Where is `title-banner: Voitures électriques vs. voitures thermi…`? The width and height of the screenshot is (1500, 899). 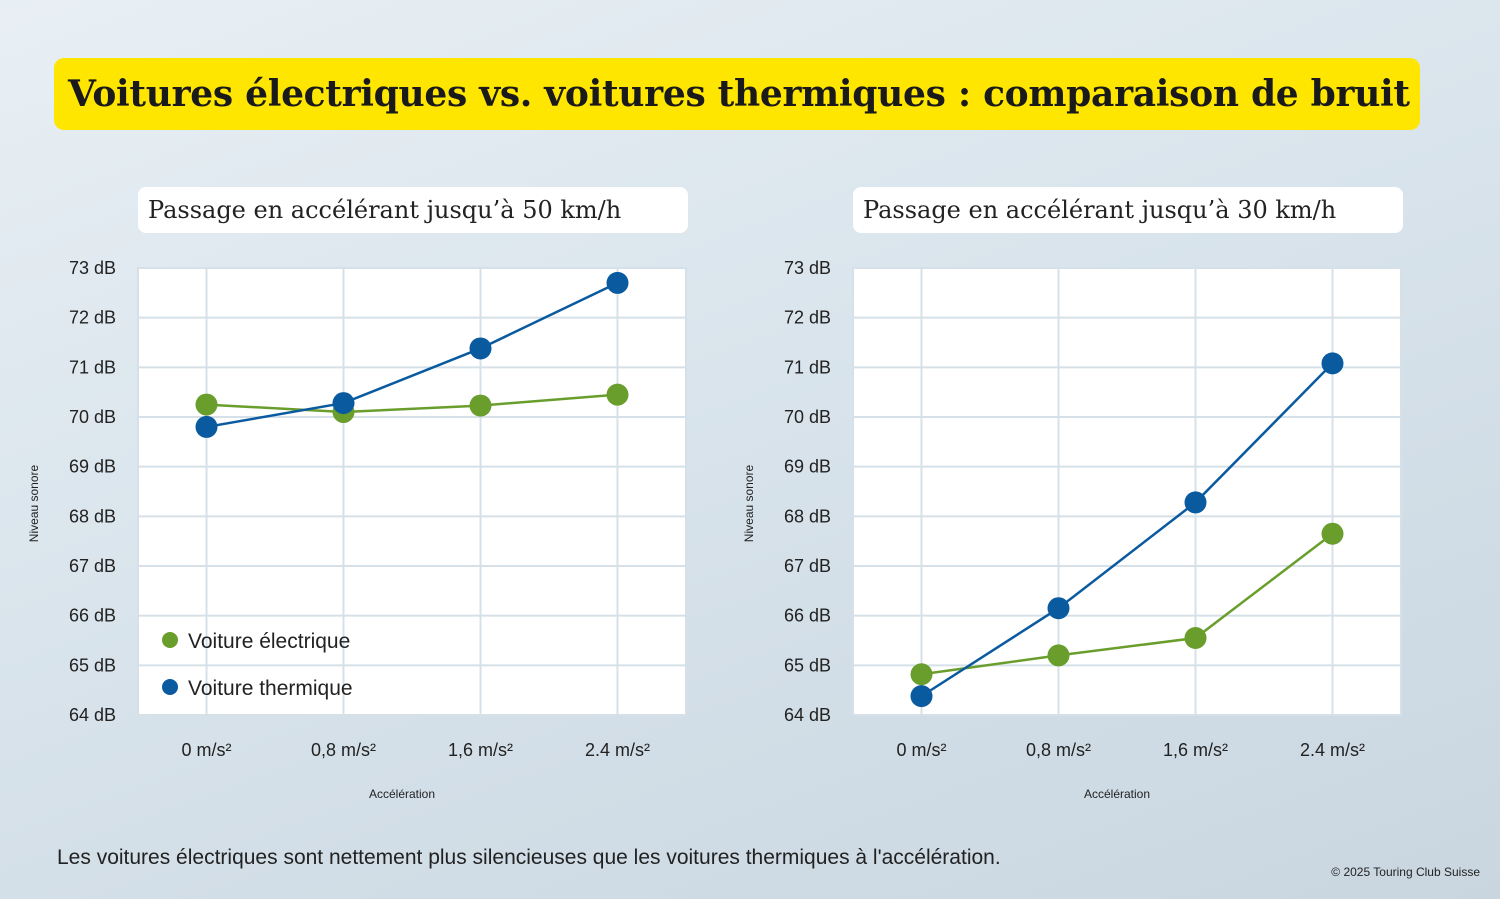 title-banner: Voitures électriques vs. voitures thermi… is located at coordinates (737, 94).